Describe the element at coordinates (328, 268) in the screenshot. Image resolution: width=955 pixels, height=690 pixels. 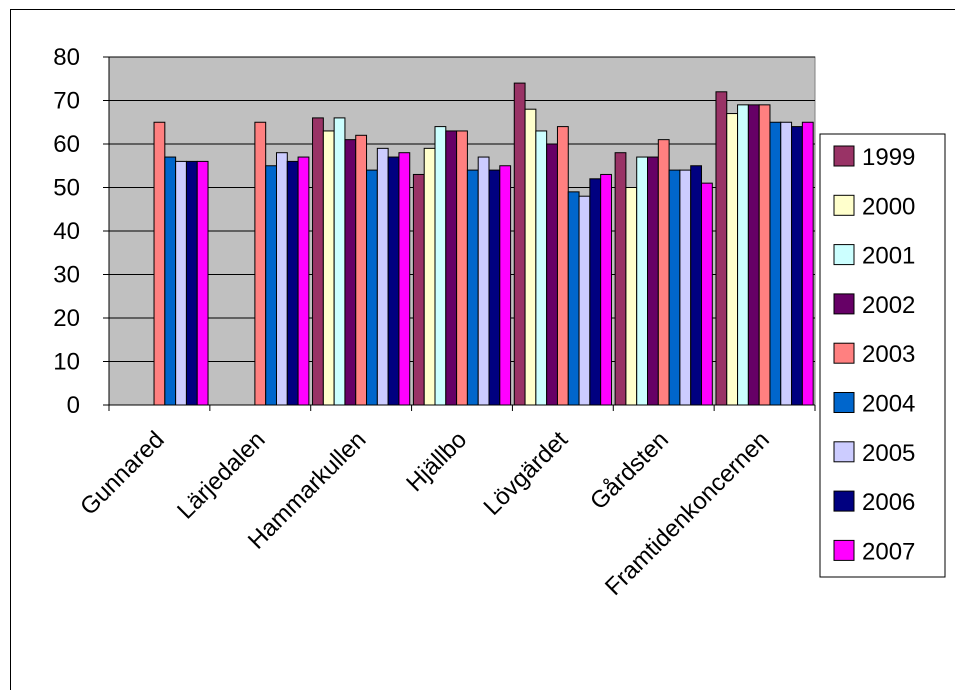
I see `bar-2000-hammarkullen` at that location.